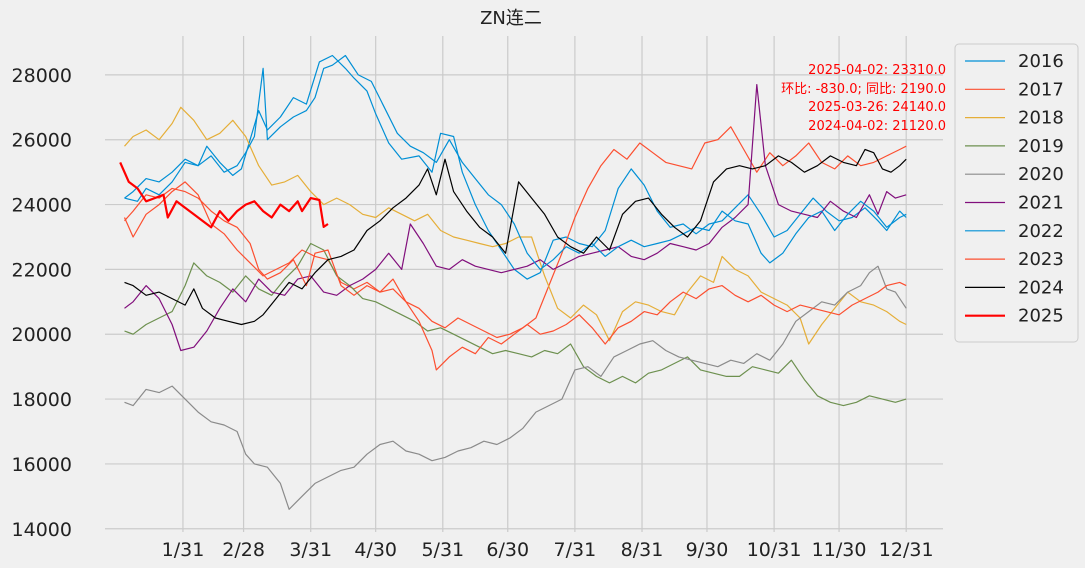  I want to click on legend-label-2017: 2017, so click(1041, 89).